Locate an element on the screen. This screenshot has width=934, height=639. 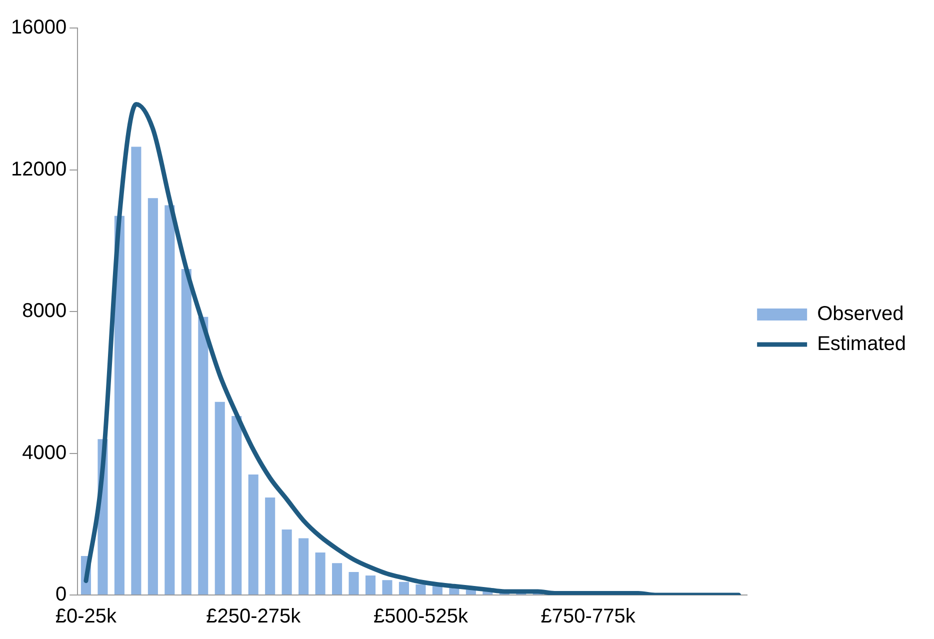
legend-label: Estimated is located at coordinates (861, 344).